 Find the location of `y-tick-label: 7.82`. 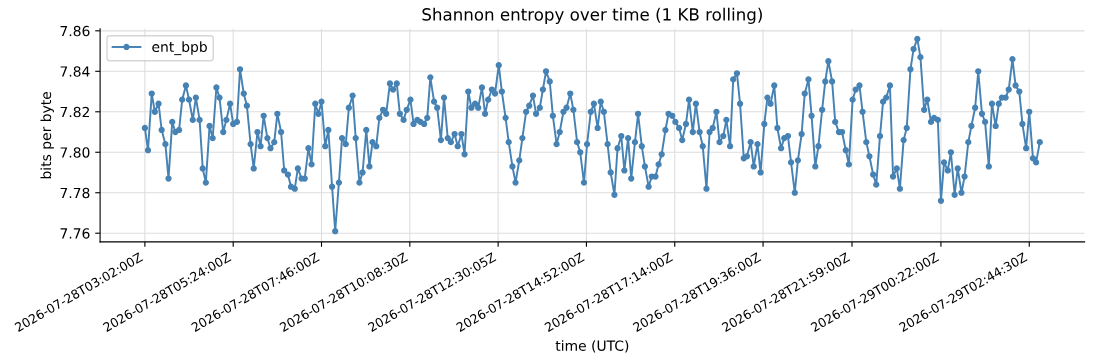

y-tick-label: 7.82 is located at coordinates (74, 112).